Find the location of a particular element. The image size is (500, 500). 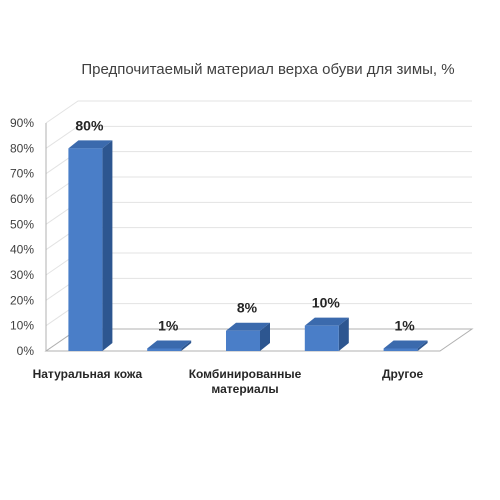

data-label: 8% is located at coordinates (247, 308).